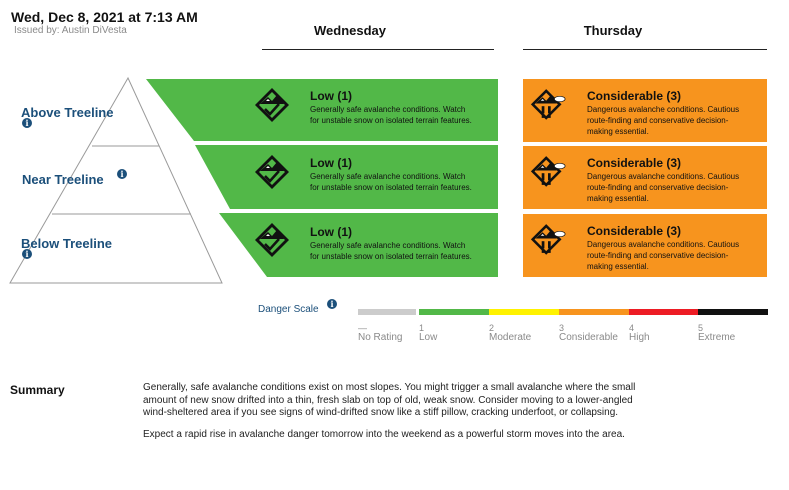  Describe the element at coordinates (67, 112) in the screenshot. I see `elevation-label-above-treeline: Above Treeline` at that location.